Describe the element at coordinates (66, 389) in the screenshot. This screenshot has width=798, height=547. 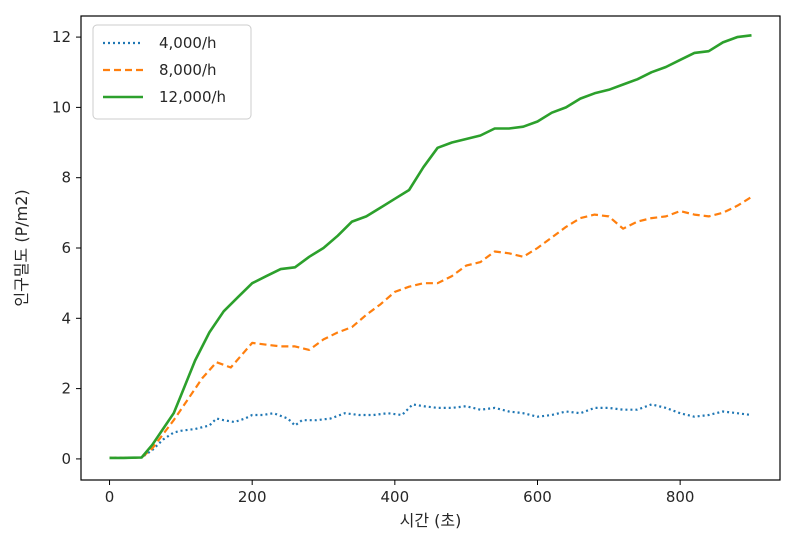
I see `y-tick-label: 2` at that location.